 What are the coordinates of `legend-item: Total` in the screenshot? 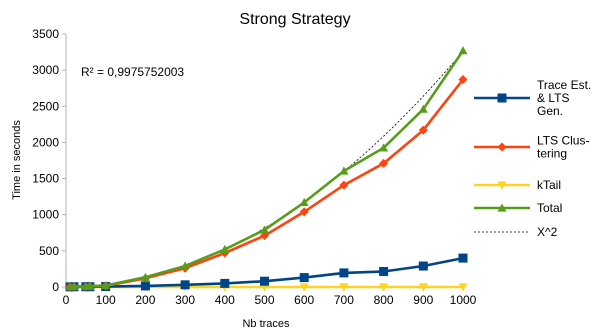 It's located at (518, 208).